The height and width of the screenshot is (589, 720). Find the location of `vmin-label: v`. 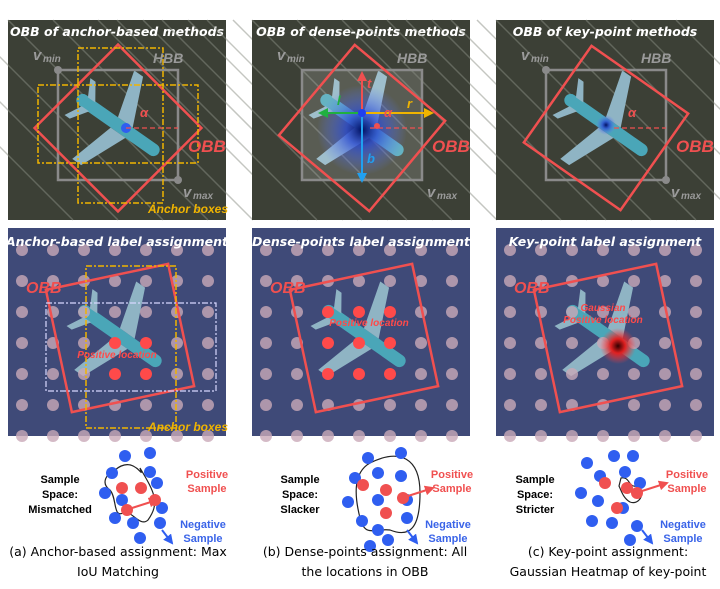

vmin-label: v is located at coordinates (282, 55).